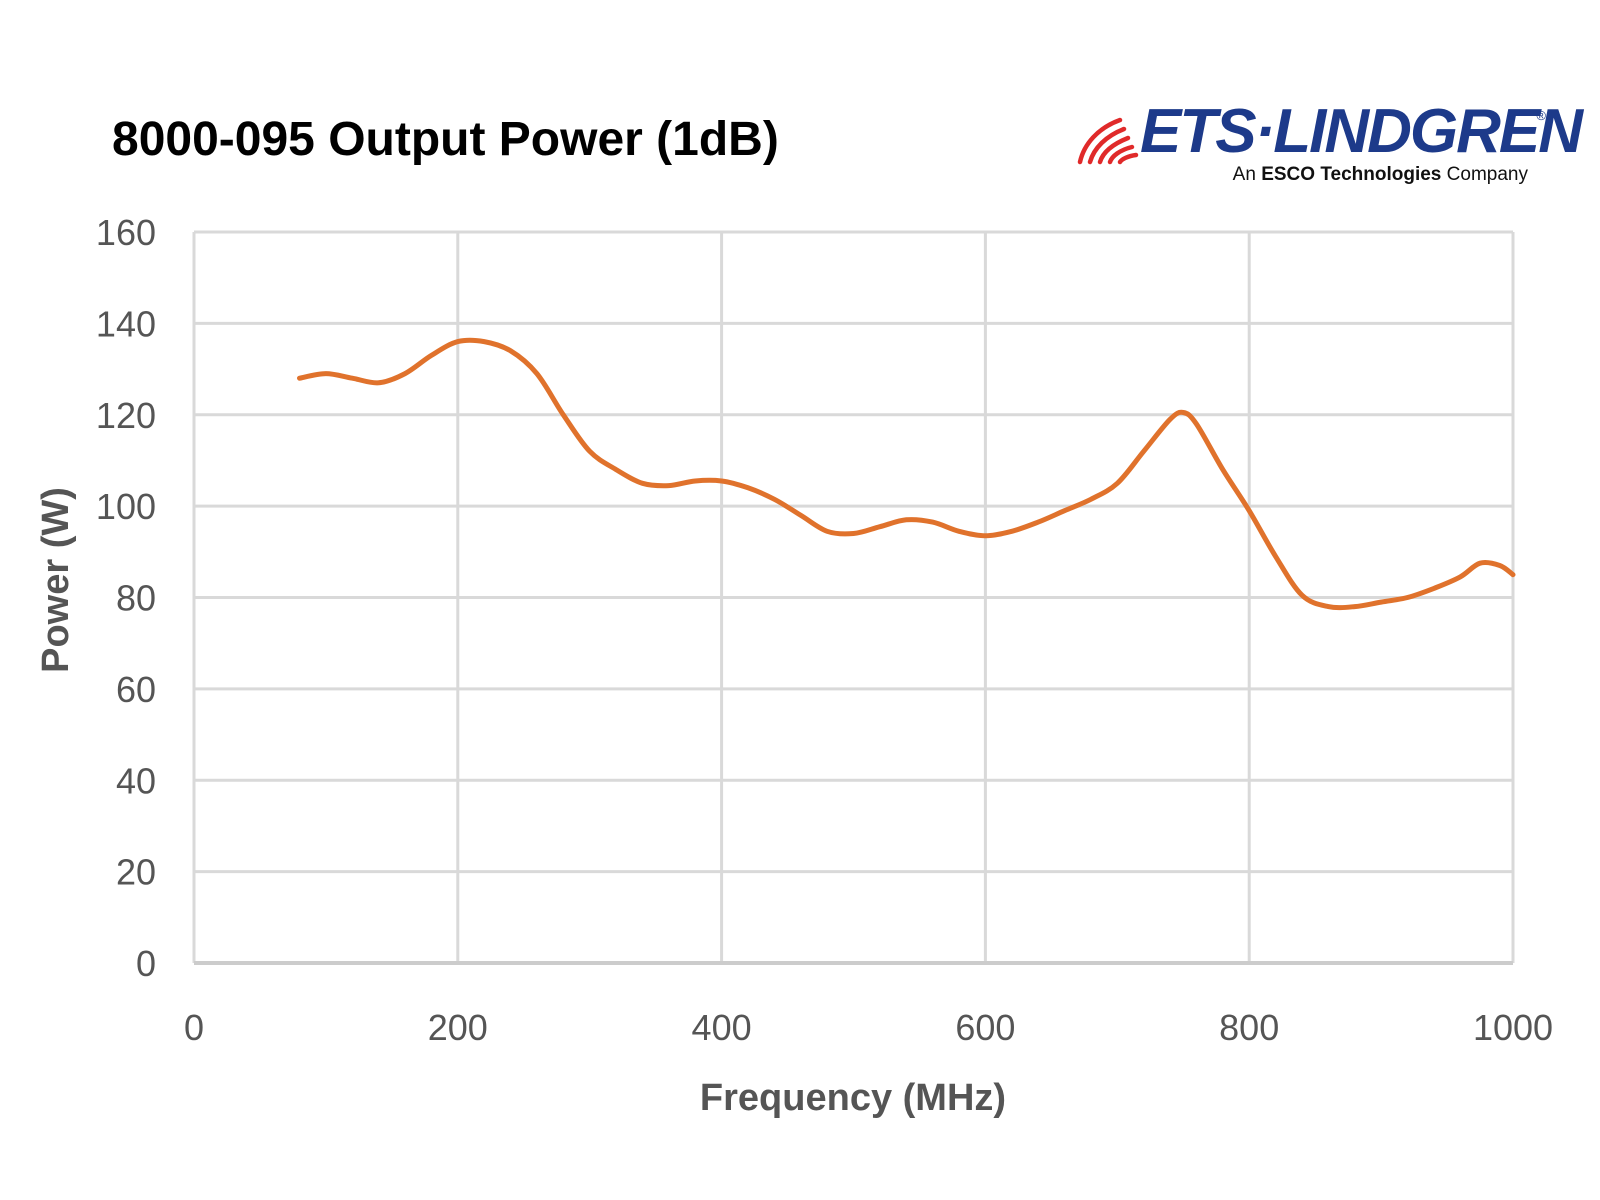 This screenshot has height=1200, width=1600. What do you see at coordinates (722, 1027) in the screenshot?
I see `x-tick-label: 400` at bounding box center [722, 1027].